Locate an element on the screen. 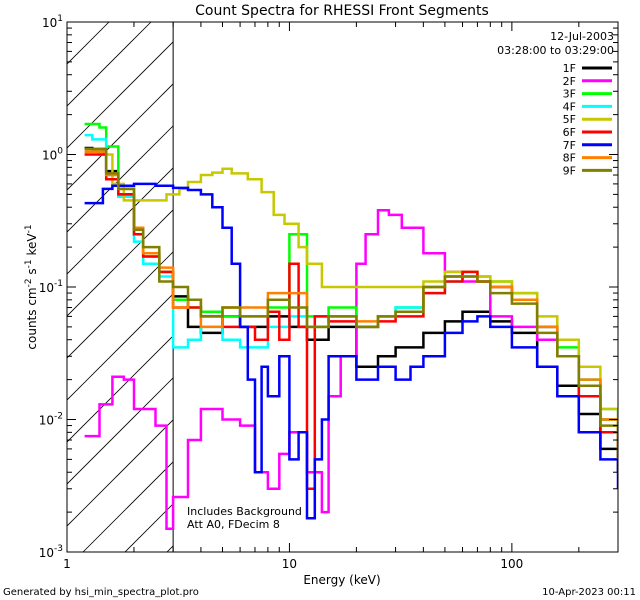  annotation-background: Includes Background is located at coordinates (244, 511).